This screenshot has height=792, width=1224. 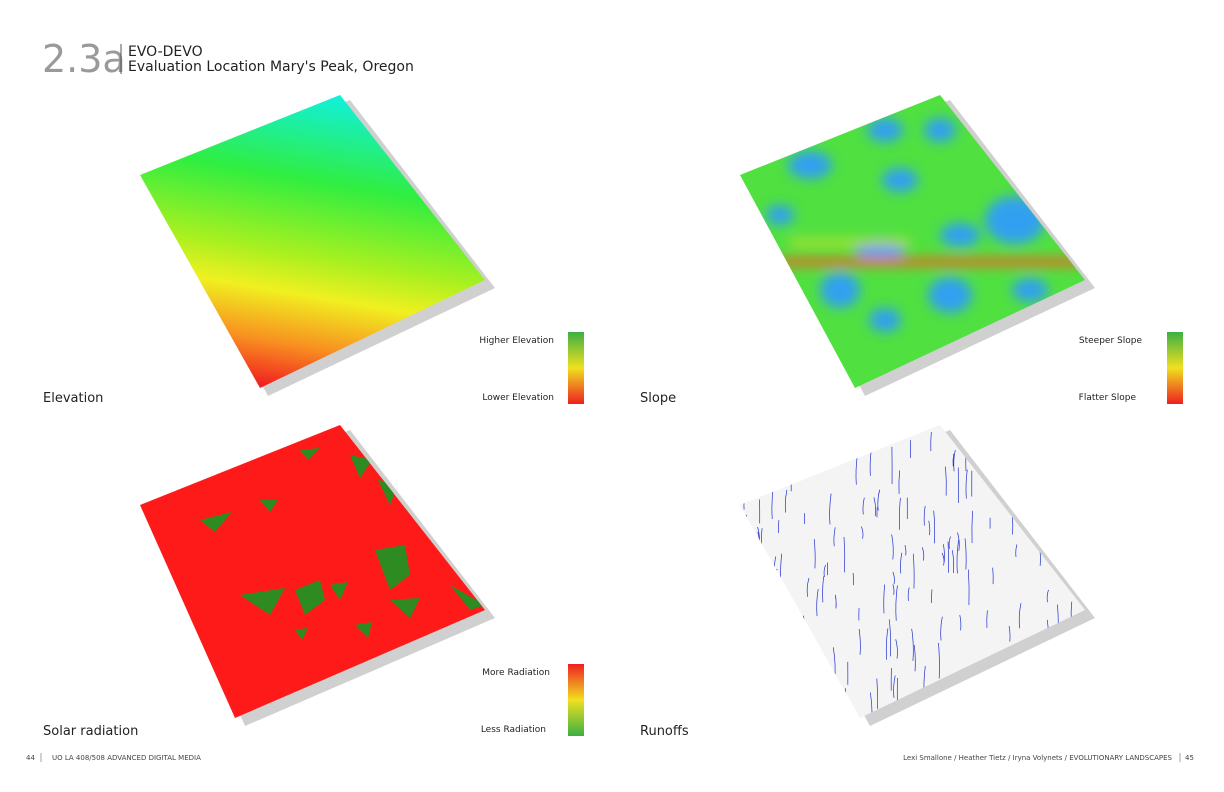 I want to click on legend-bottom: Lower Elevation, so click(x=518, y=398).